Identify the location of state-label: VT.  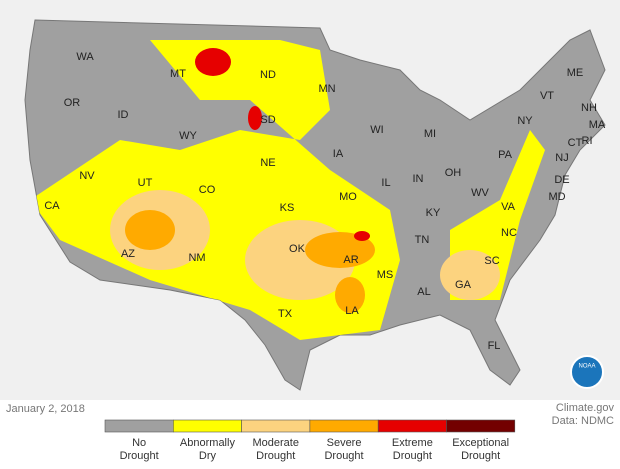
(547, 96).